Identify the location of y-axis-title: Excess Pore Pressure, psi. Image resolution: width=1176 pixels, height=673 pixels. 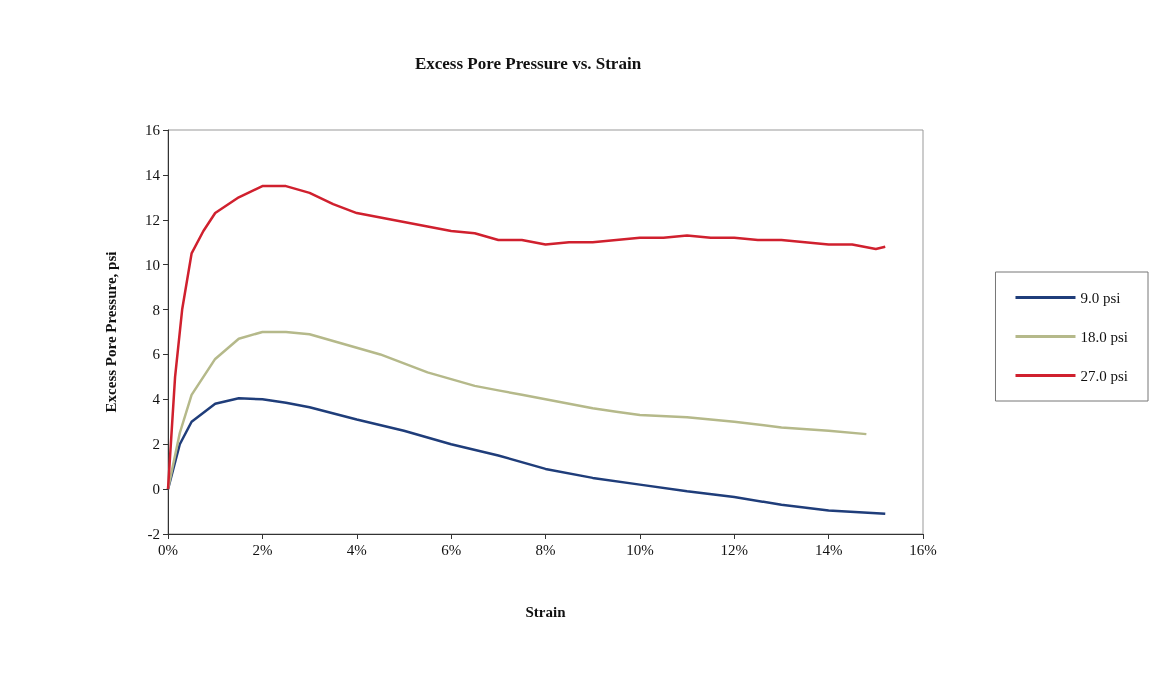
(110, 332).